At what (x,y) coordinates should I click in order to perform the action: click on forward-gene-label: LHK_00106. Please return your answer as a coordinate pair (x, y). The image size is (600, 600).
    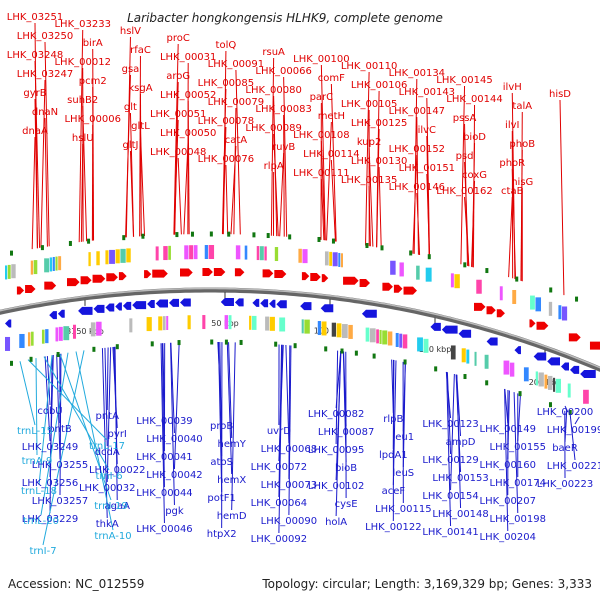
    Looking at the image, I should click on (379, 85).